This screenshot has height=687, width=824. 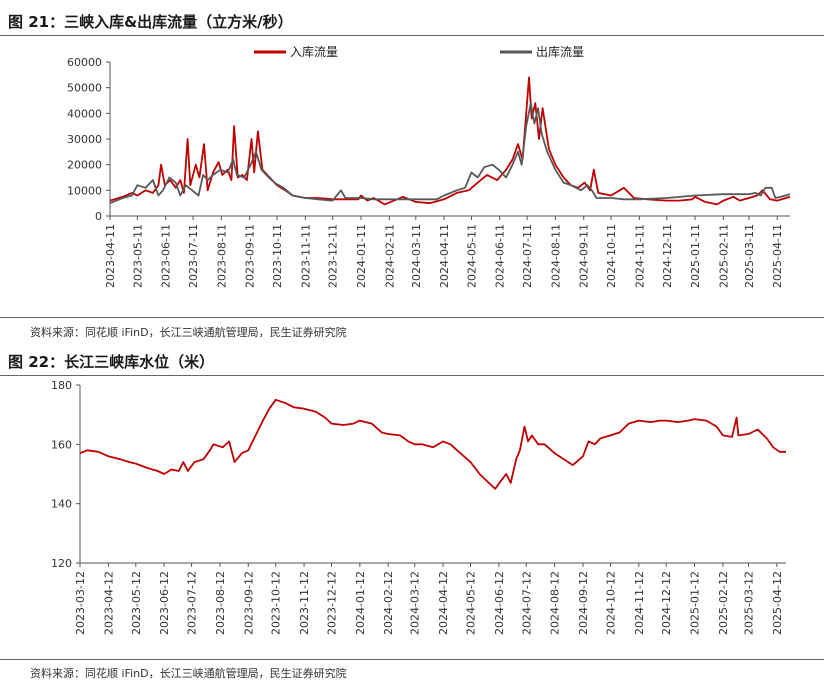 What do you see at coordinates (444, 256) in the screenshot?
I see `x-tick-label: 2024-04-11` at bounding box center [444, 256].